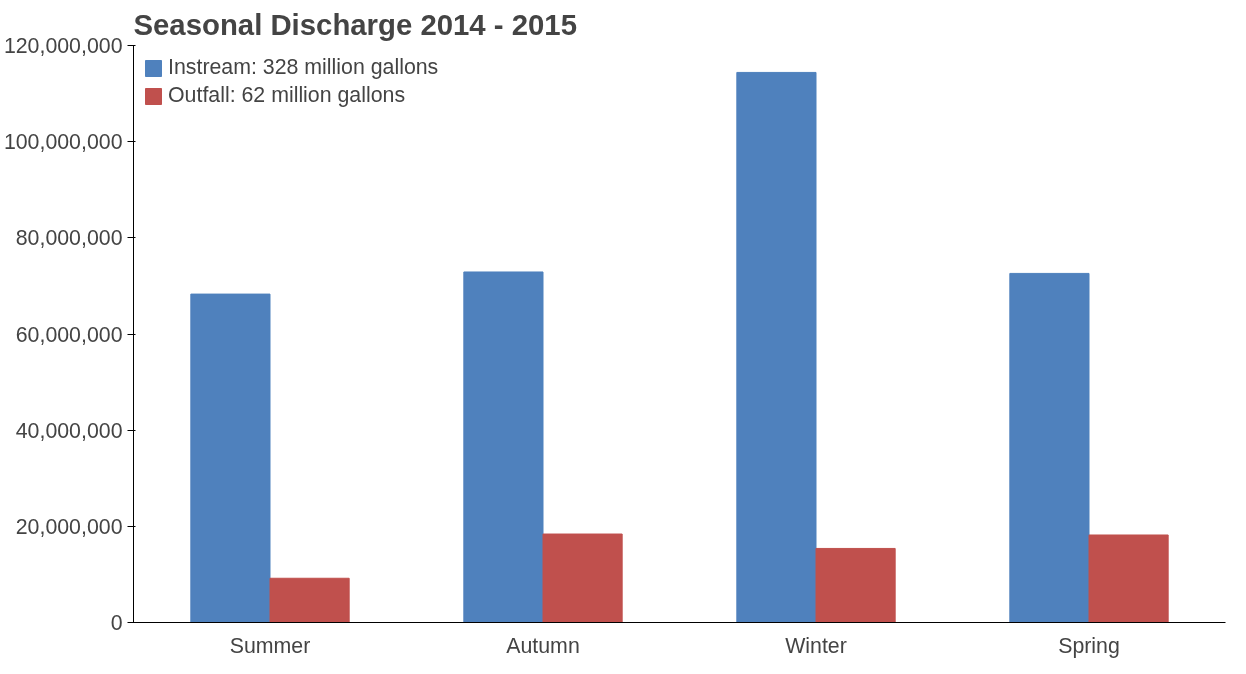 The width and height of the screenshot is (1246, 674). Describe the element at coordinates (69, 238) in the screenshot. I see `y-tick-label: 80,000,000` at that location.